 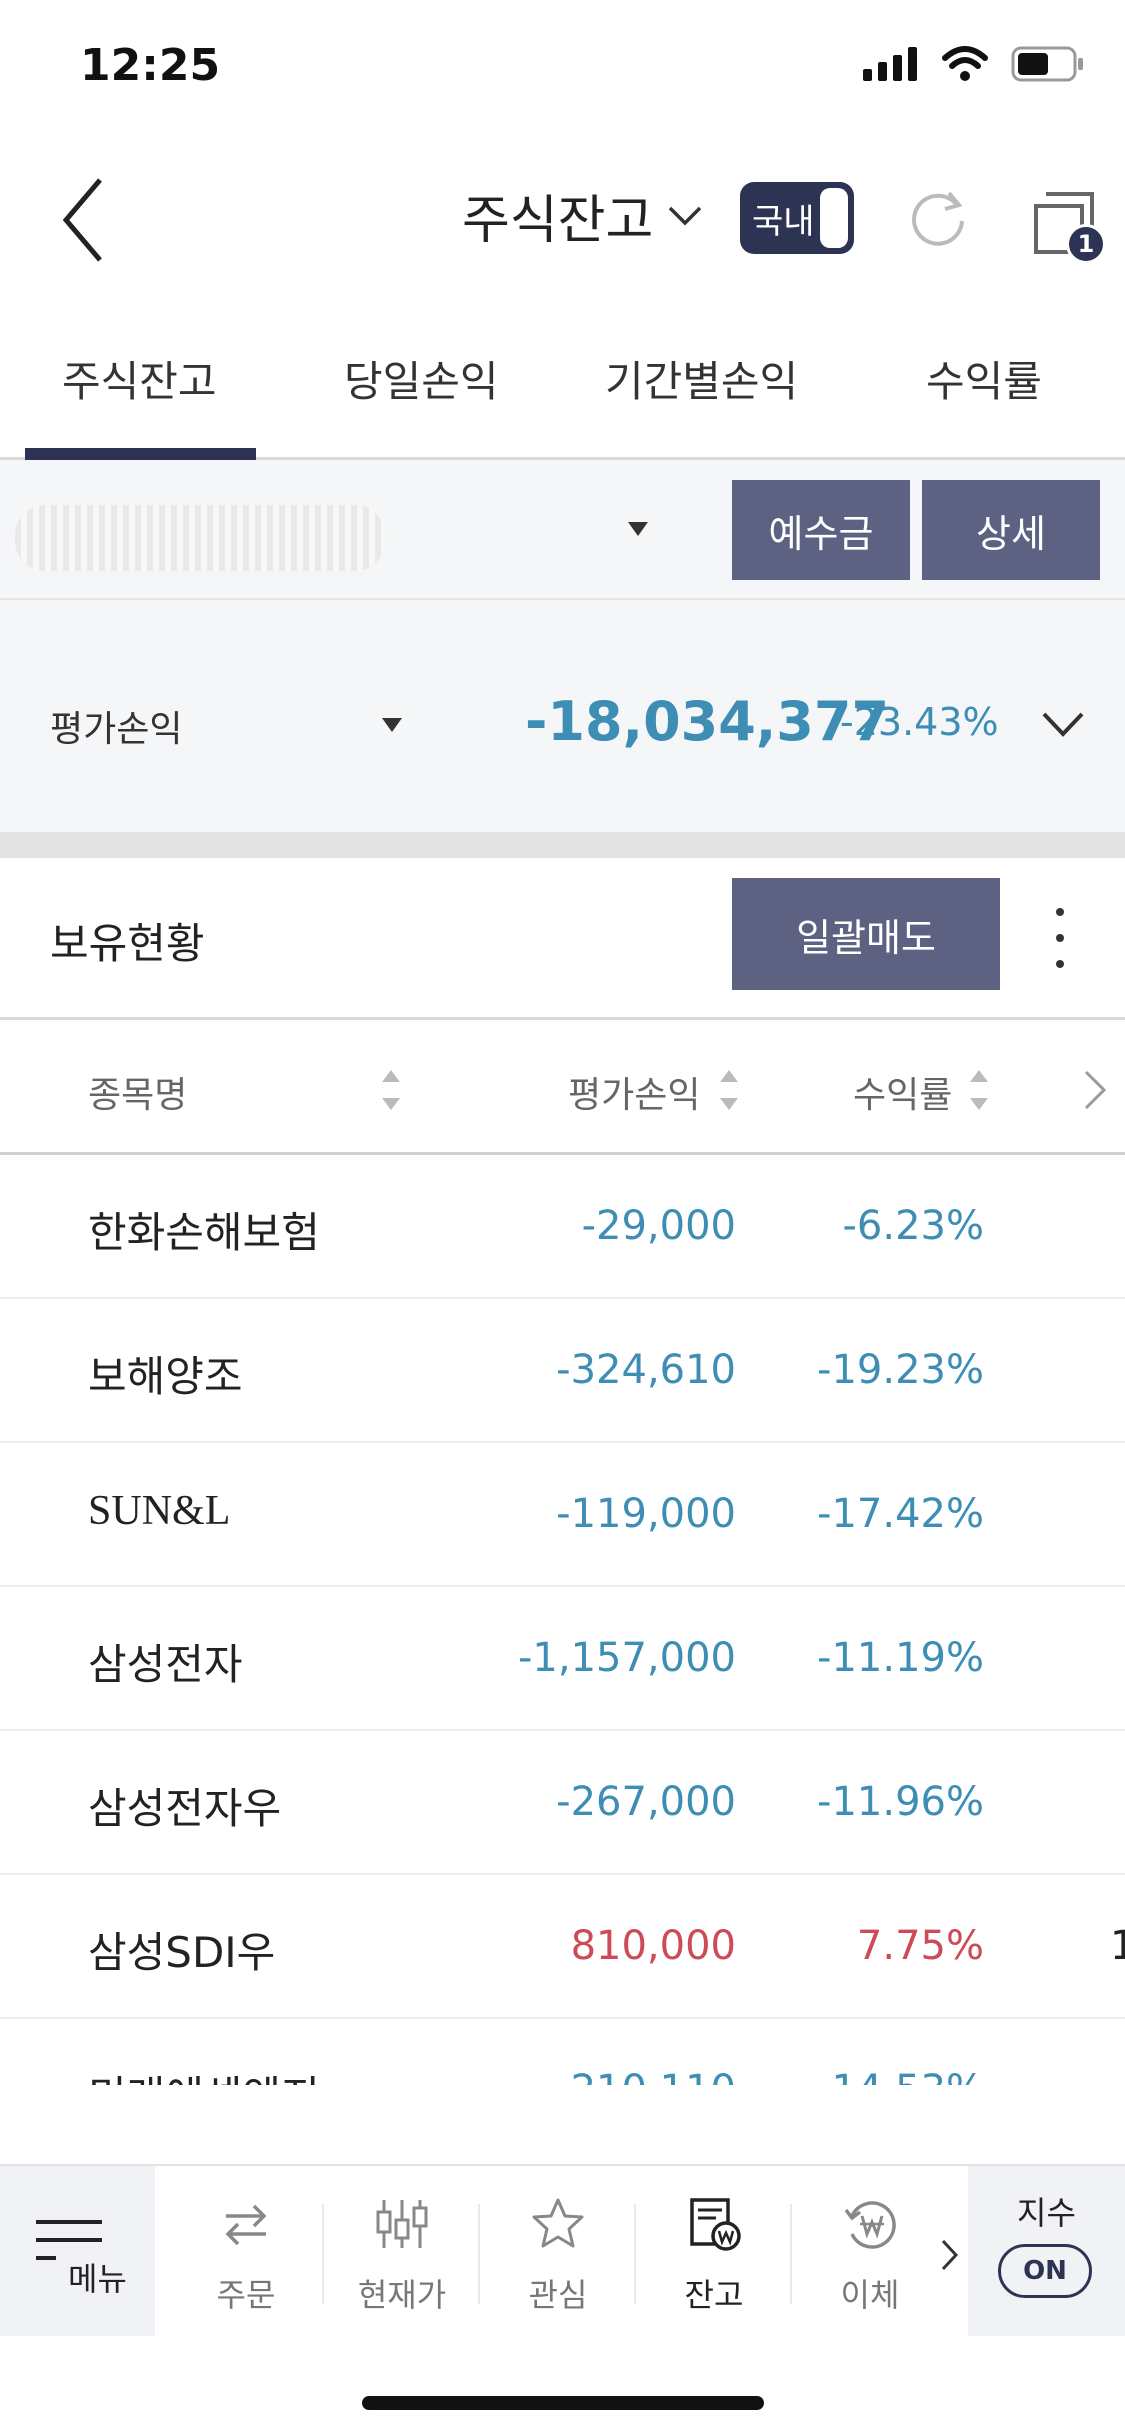 I want to click on toggle-knob, so click(x=834, y=218).